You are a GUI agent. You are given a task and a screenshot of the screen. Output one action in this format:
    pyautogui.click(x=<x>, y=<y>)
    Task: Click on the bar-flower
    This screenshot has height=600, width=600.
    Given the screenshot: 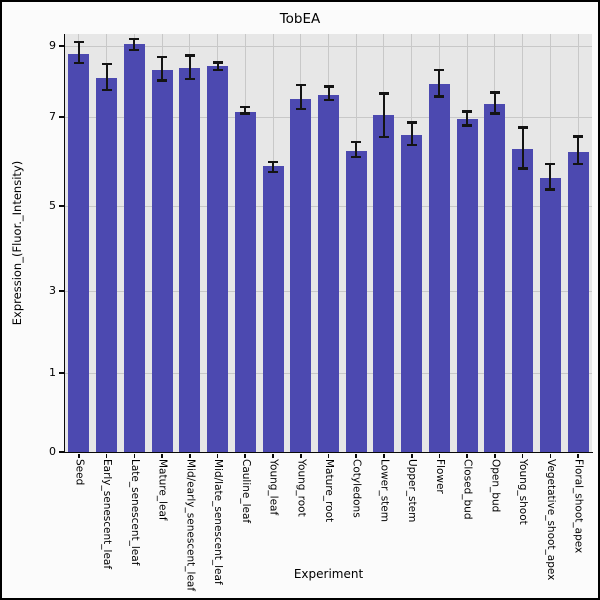 What is the action you would take?
    pyautogui.click(x=439, y=267)
    